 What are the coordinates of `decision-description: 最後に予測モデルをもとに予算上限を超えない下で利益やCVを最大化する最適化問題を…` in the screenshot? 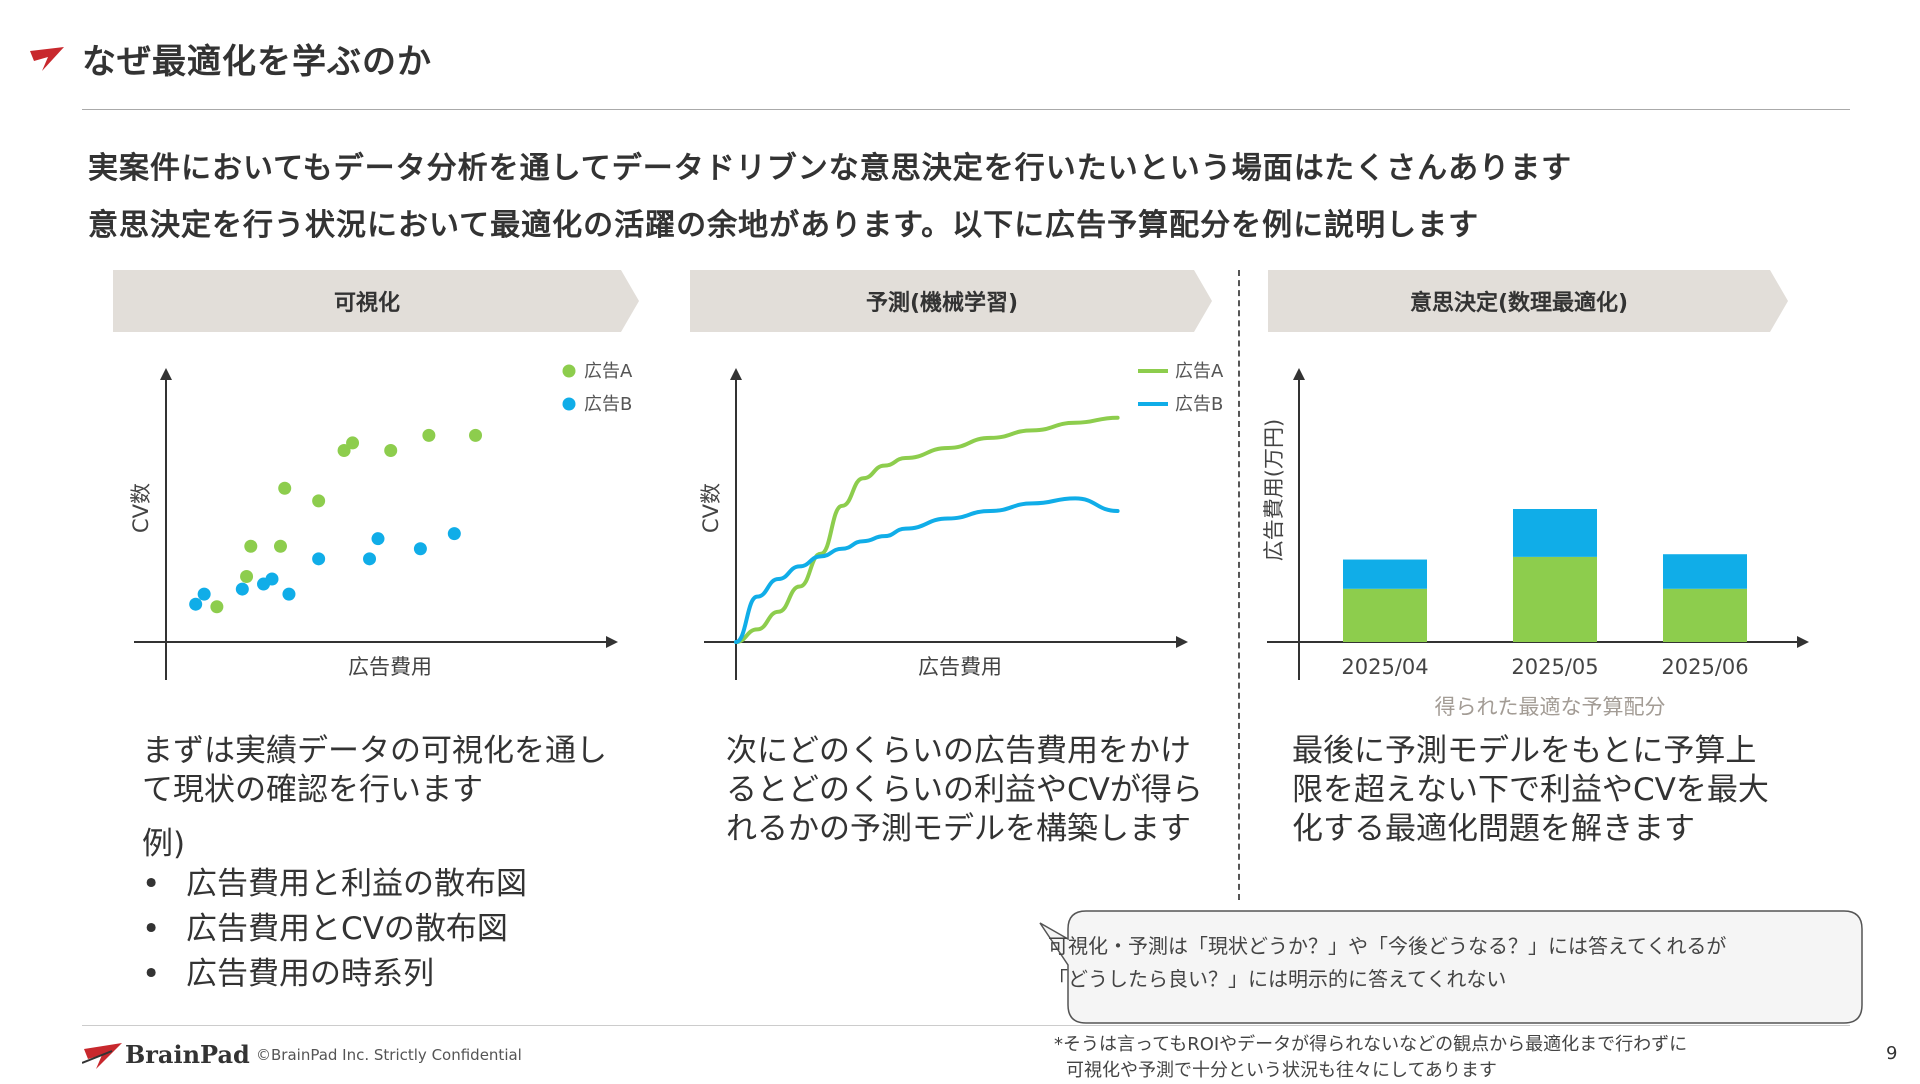 It's located at (1530, 790).